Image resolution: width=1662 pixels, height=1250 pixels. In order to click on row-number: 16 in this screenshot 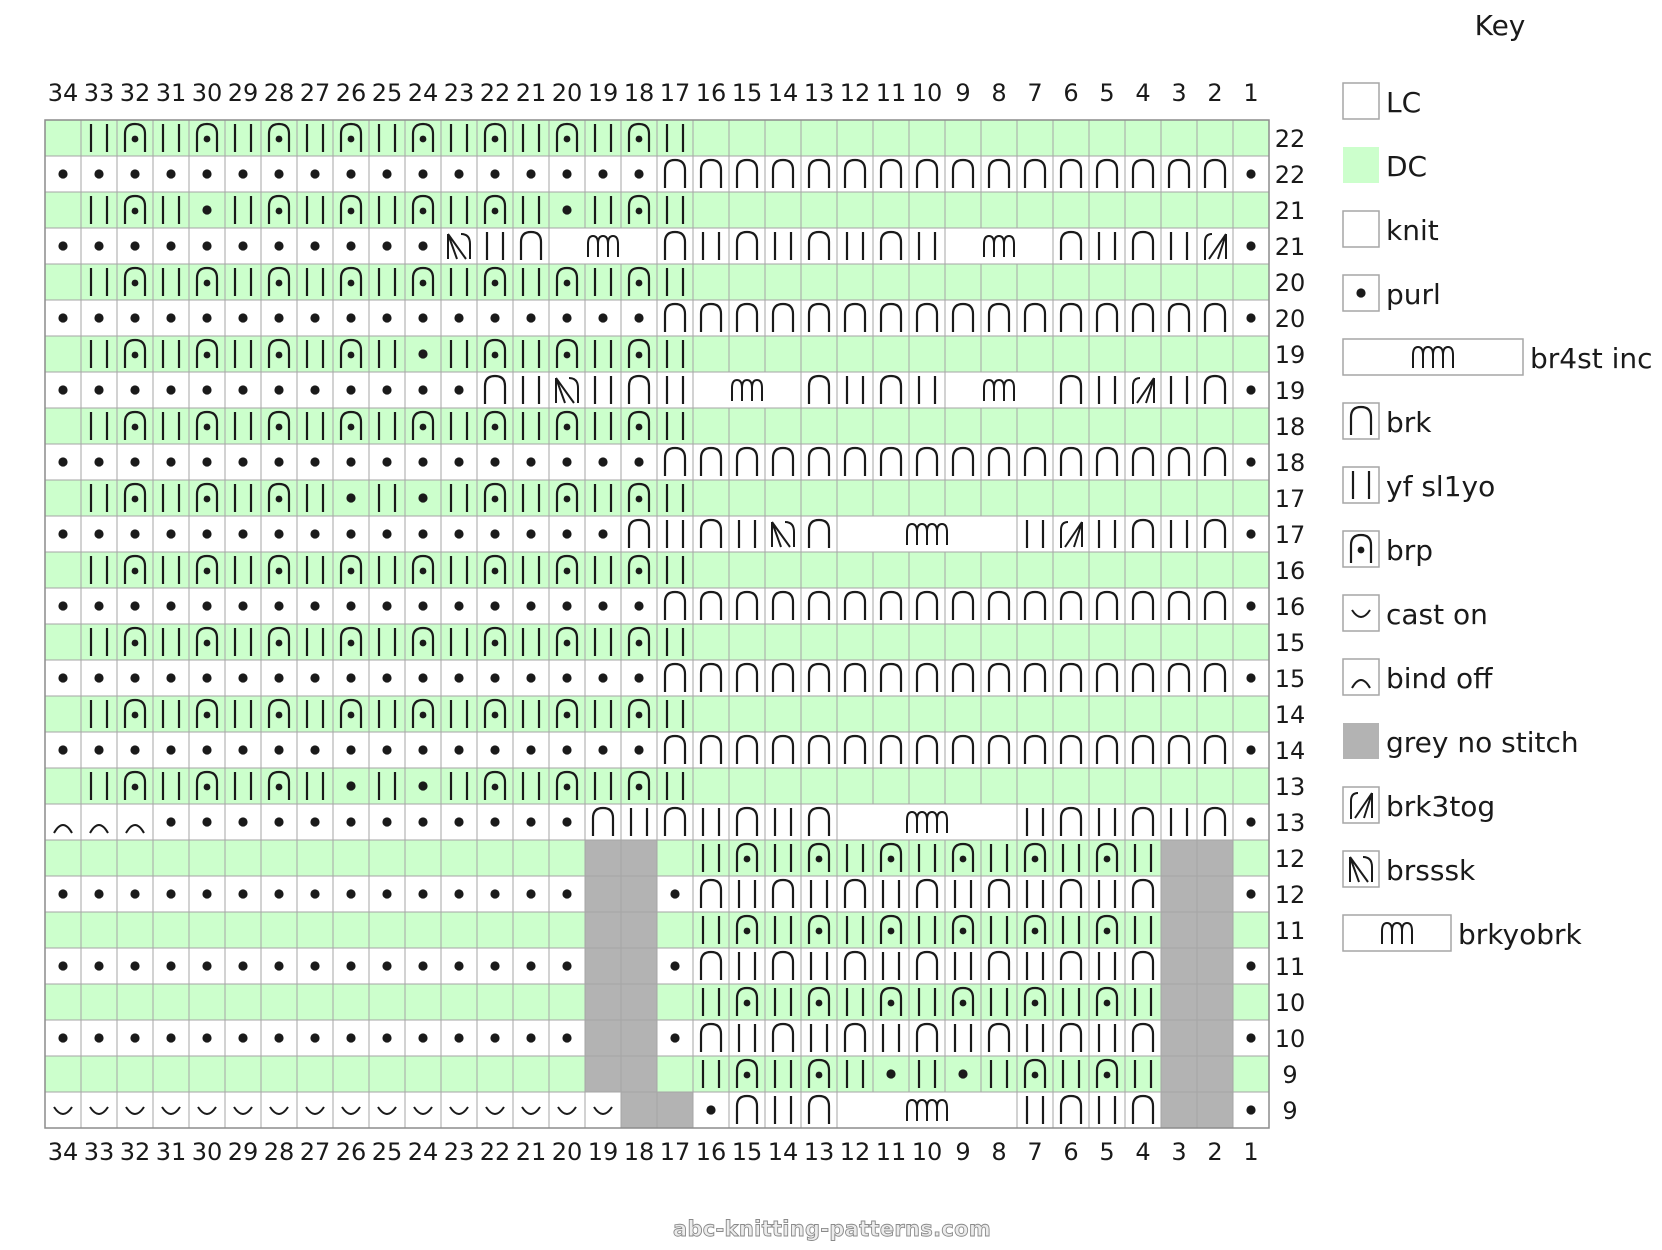, I will do `click(1290, 607)`.